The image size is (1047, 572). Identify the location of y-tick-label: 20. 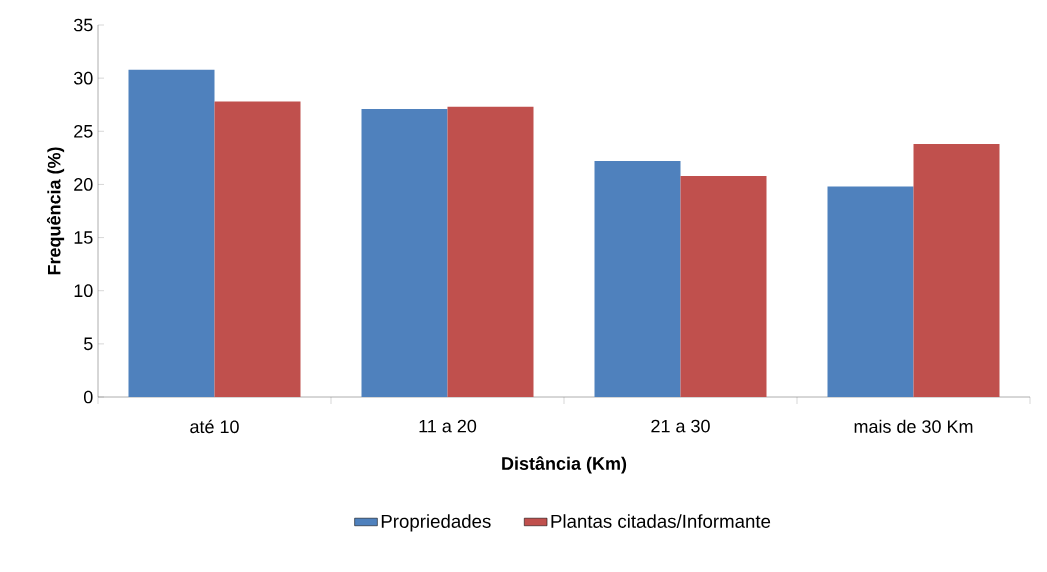
(83, 184).